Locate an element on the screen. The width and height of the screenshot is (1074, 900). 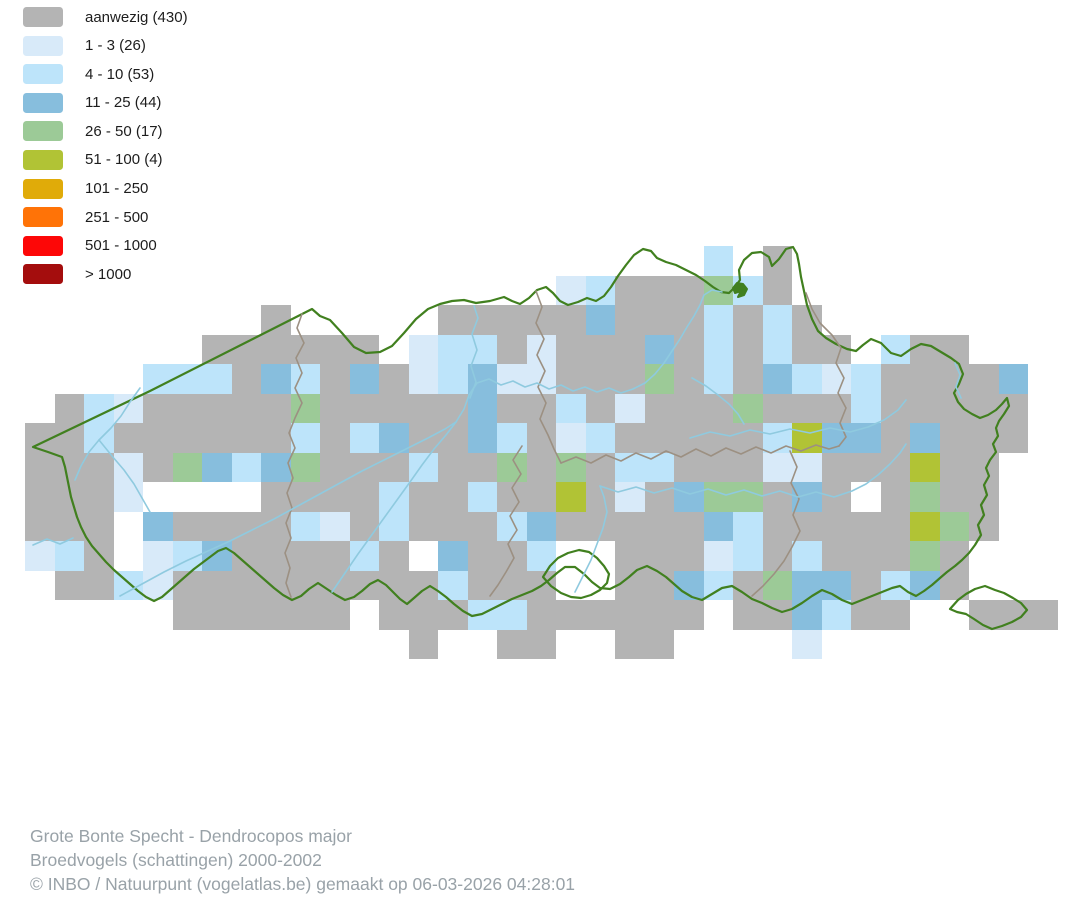
legend-item: 4 - 10 (53) is located at coordinates (105, 74).